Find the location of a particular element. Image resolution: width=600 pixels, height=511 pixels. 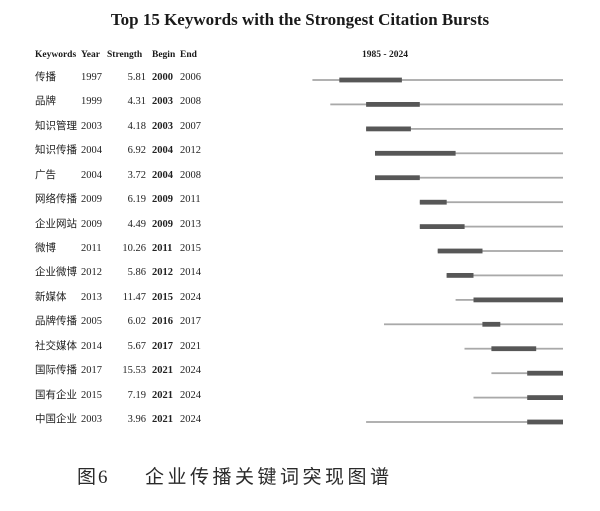

strength-cell: 3.96 is located at coordinates (136, 420).